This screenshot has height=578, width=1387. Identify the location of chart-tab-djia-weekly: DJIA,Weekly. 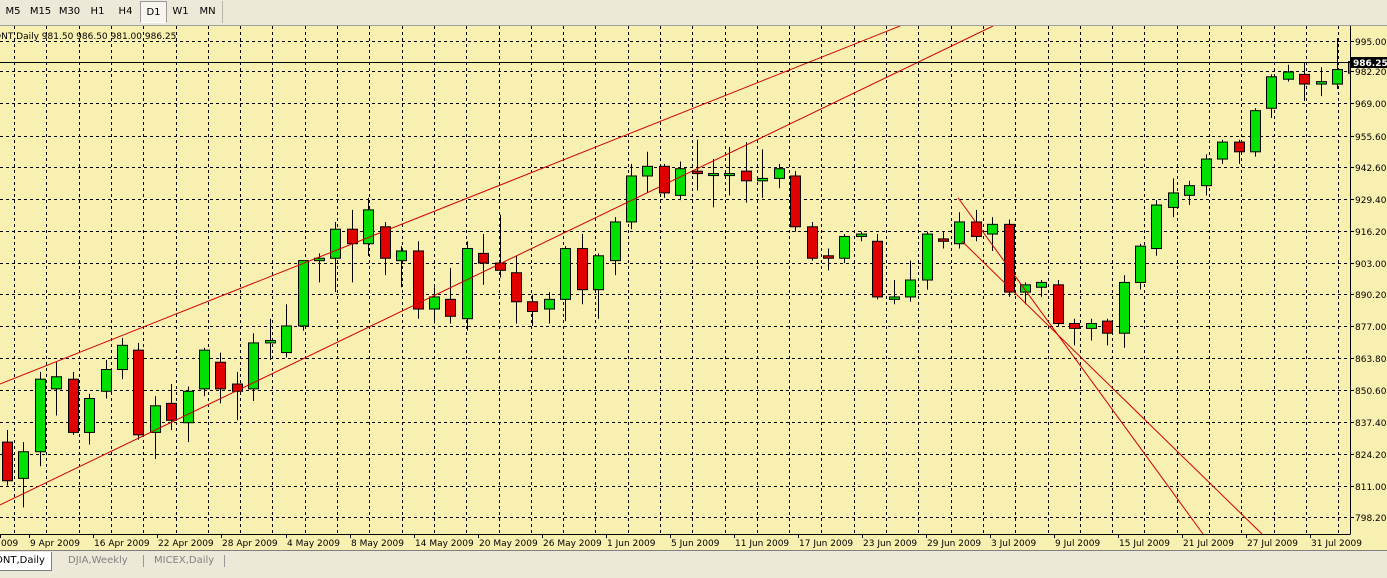
(98, 560).